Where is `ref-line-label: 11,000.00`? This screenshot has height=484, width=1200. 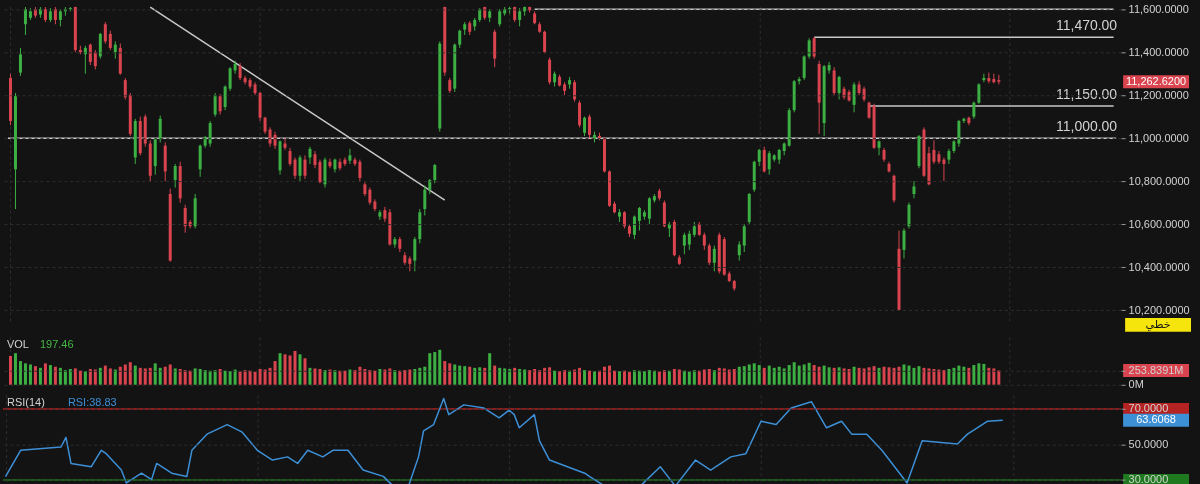 ref-line-label: 11,000.00 is located at coordinates (1087, 126).